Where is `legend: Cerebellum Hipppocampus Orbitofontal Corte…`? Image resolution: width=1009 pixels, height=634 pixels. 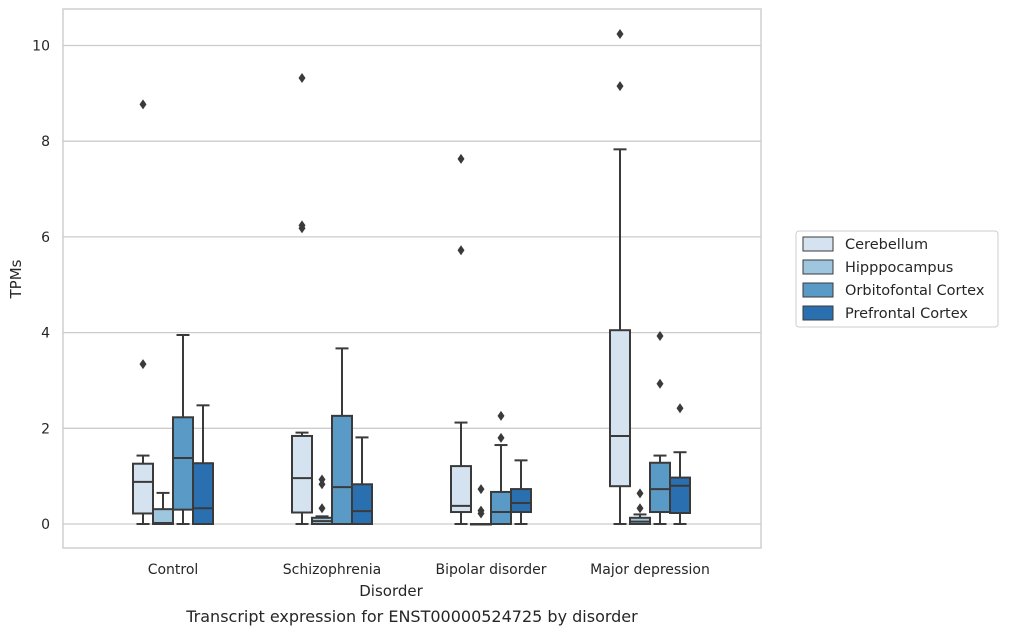 legend: Cerebellum Hipppocampus Orbitofontal Corte… is located at coordinates (897, 279).